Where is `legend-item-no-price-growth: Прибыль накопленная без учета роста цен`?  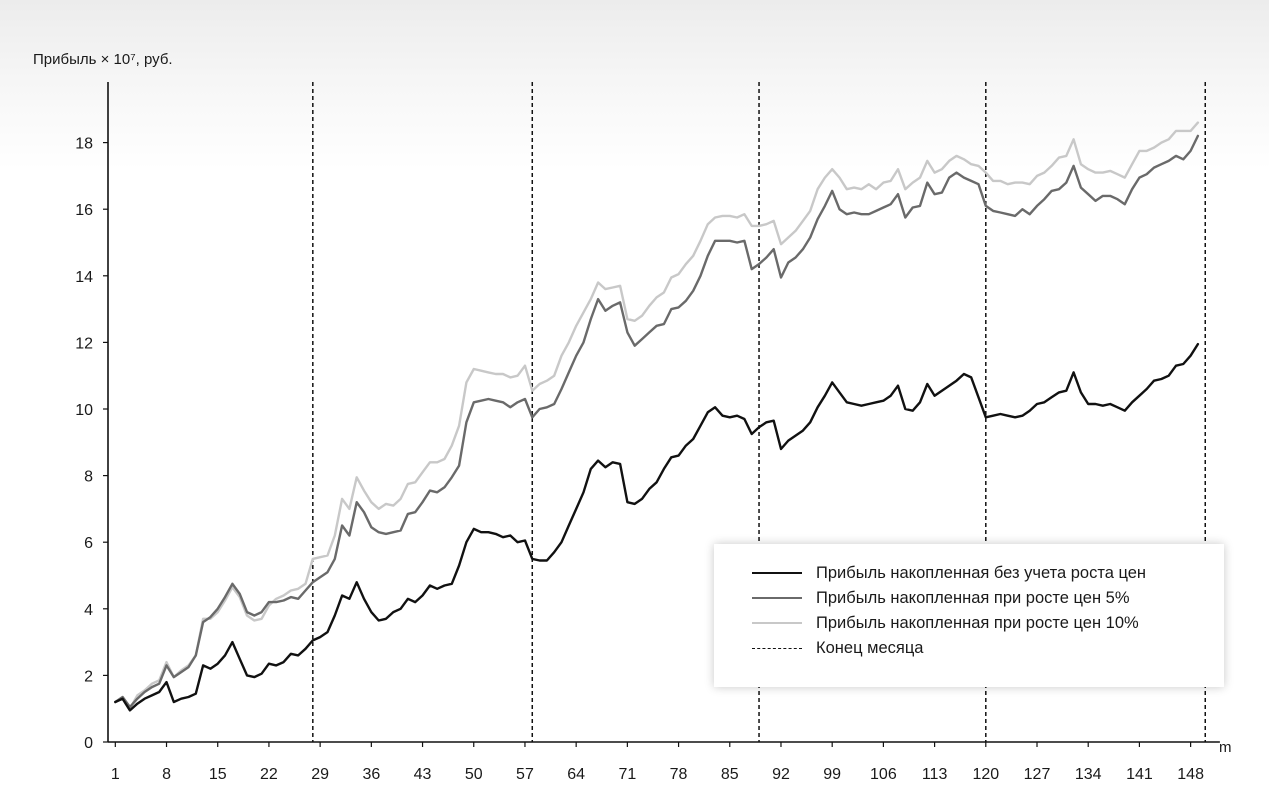 legend-item-no-price-growth: Прибыль накопленная без учета роста цен is located at coordinates (949, 573).